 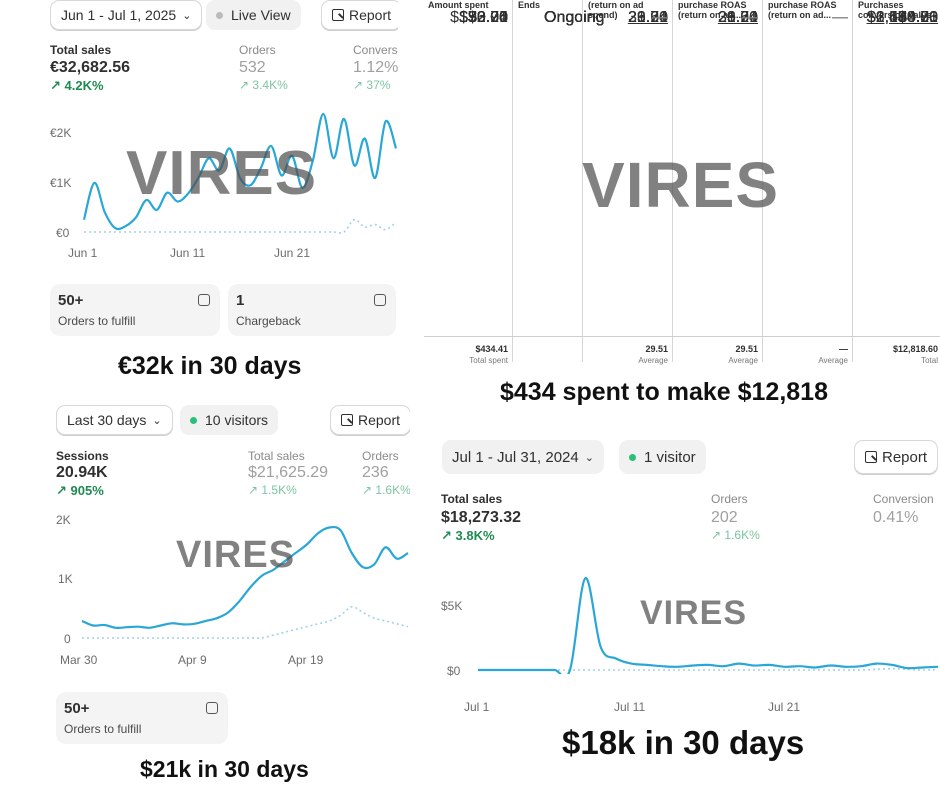 What do you see at coordinates (380, 300) in the screenshot?
I see `clipboard-icon` at bounding box center [380, 300].